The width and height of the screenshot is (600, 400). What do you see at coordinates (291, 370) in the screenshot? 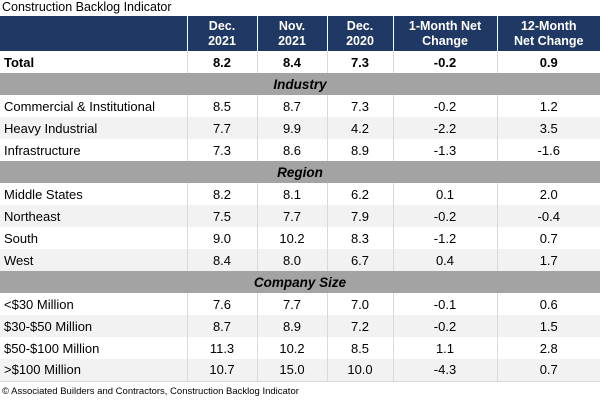
I see `cell-value: 15.0` at bounding box center [291, 370].